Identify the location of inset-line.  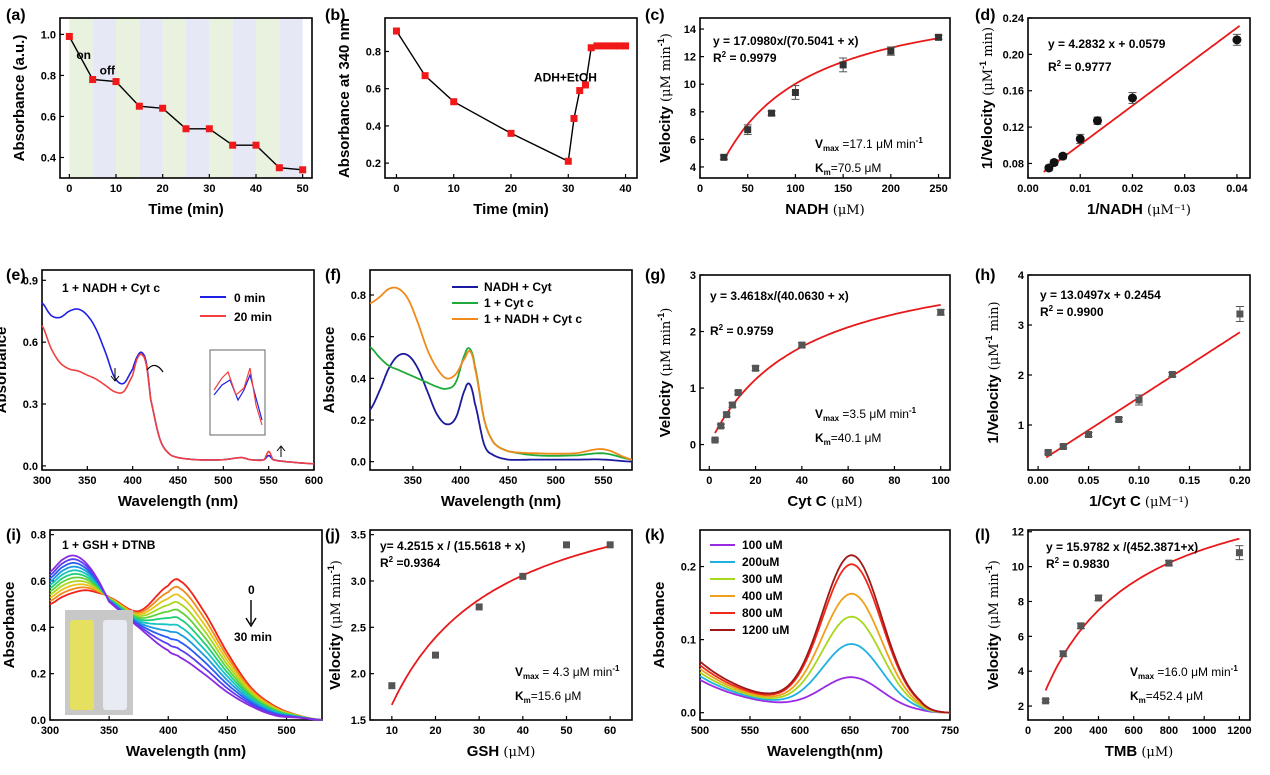
(238, 396).